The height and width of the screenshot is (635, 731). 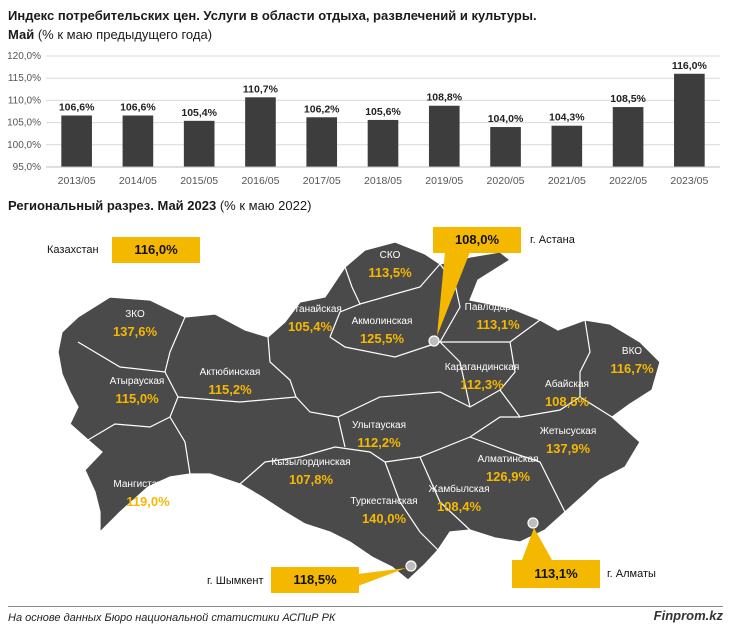 What do you see at coordinates (310, 462) in the screenshot?
I see `region-name: Кызылординская` at bounding box center [310, 462].